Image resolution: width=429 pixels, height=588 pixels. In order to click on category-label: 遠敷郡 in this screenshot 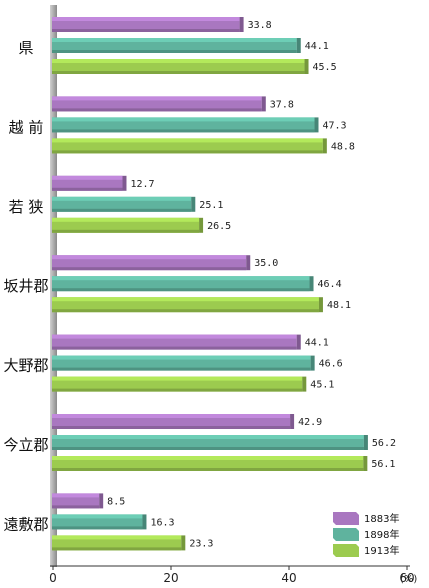, I will do `click(25, 524)`.